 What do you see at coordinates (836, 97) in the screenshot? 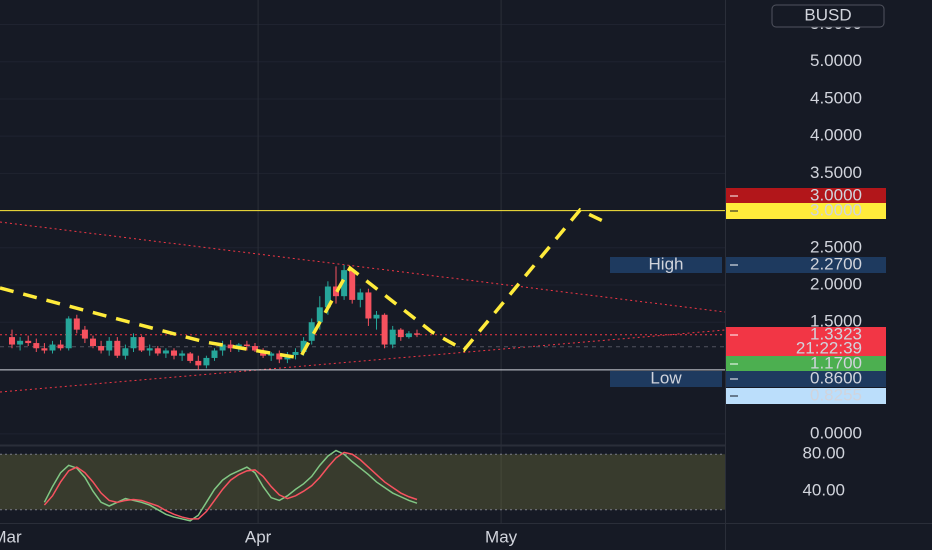
I see `y-tick-label: 4.5000` at bounding box center [836, 97].